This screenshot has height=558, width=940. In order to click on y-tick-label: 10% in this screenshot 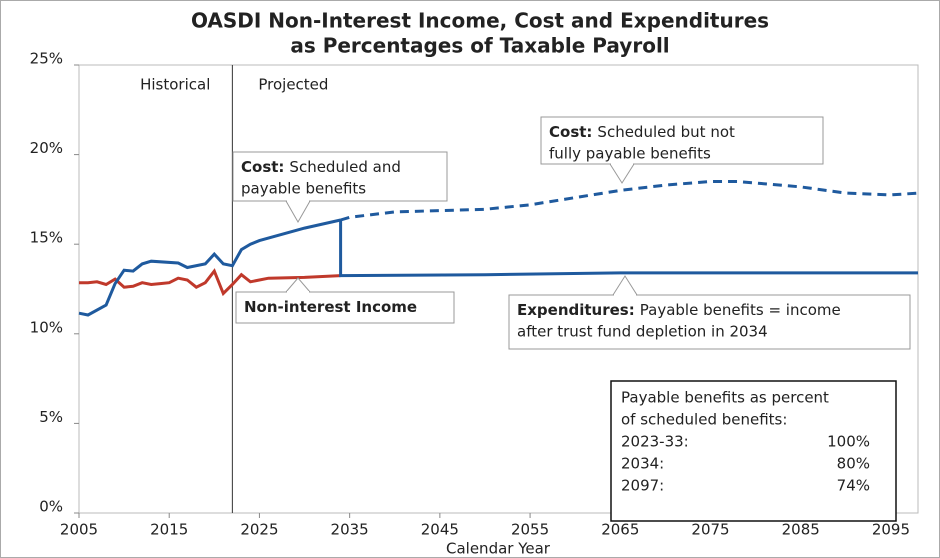, I will do `click(46, 327)`.